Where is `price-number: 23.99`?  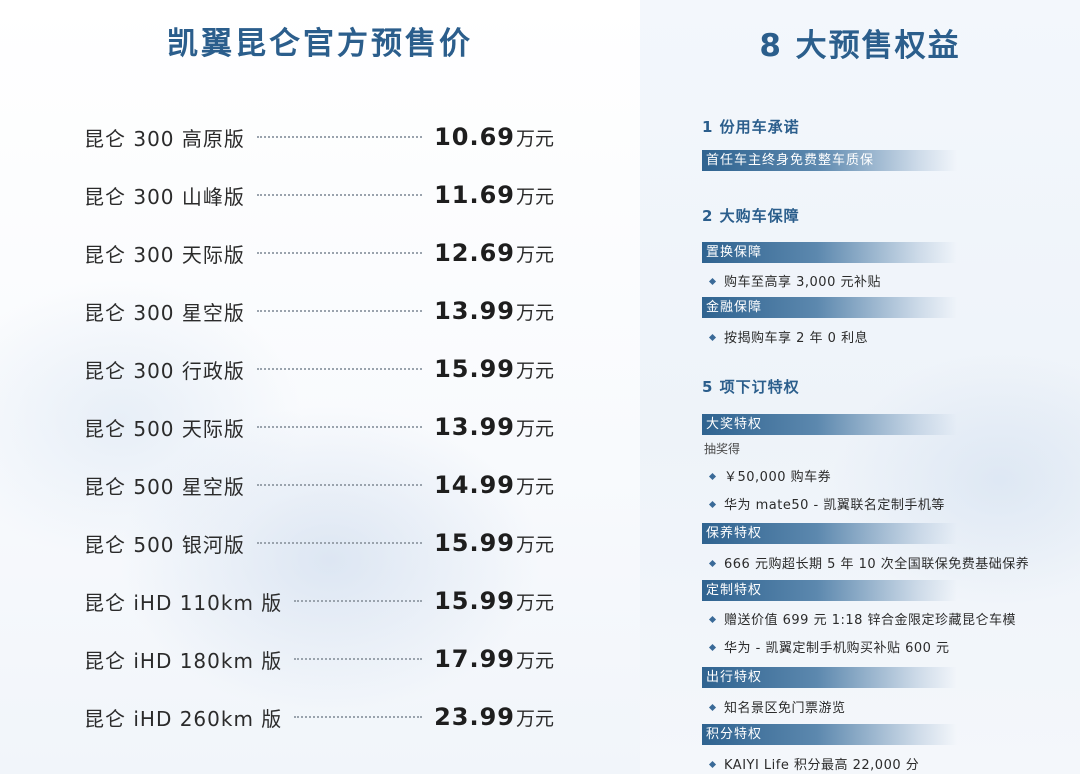
price-number: 23.99 is located at coordinates (474, 717).